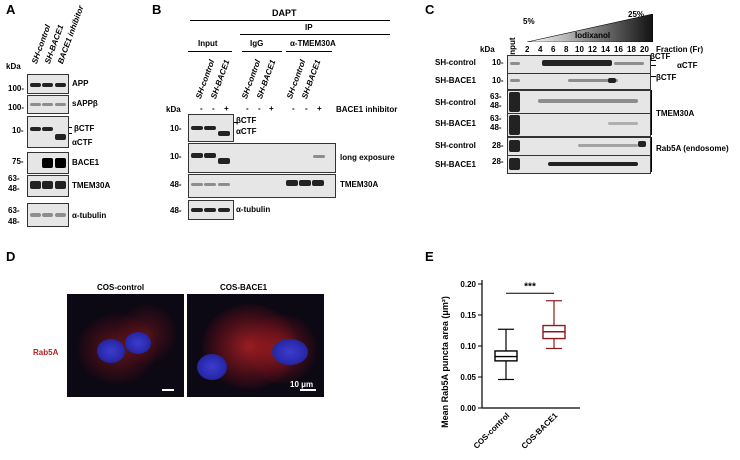  What do you see at coordinates (257, 43) in the screenshot?
I see `panel-b-group-igg: IgG` at bounding box center [257, 43].